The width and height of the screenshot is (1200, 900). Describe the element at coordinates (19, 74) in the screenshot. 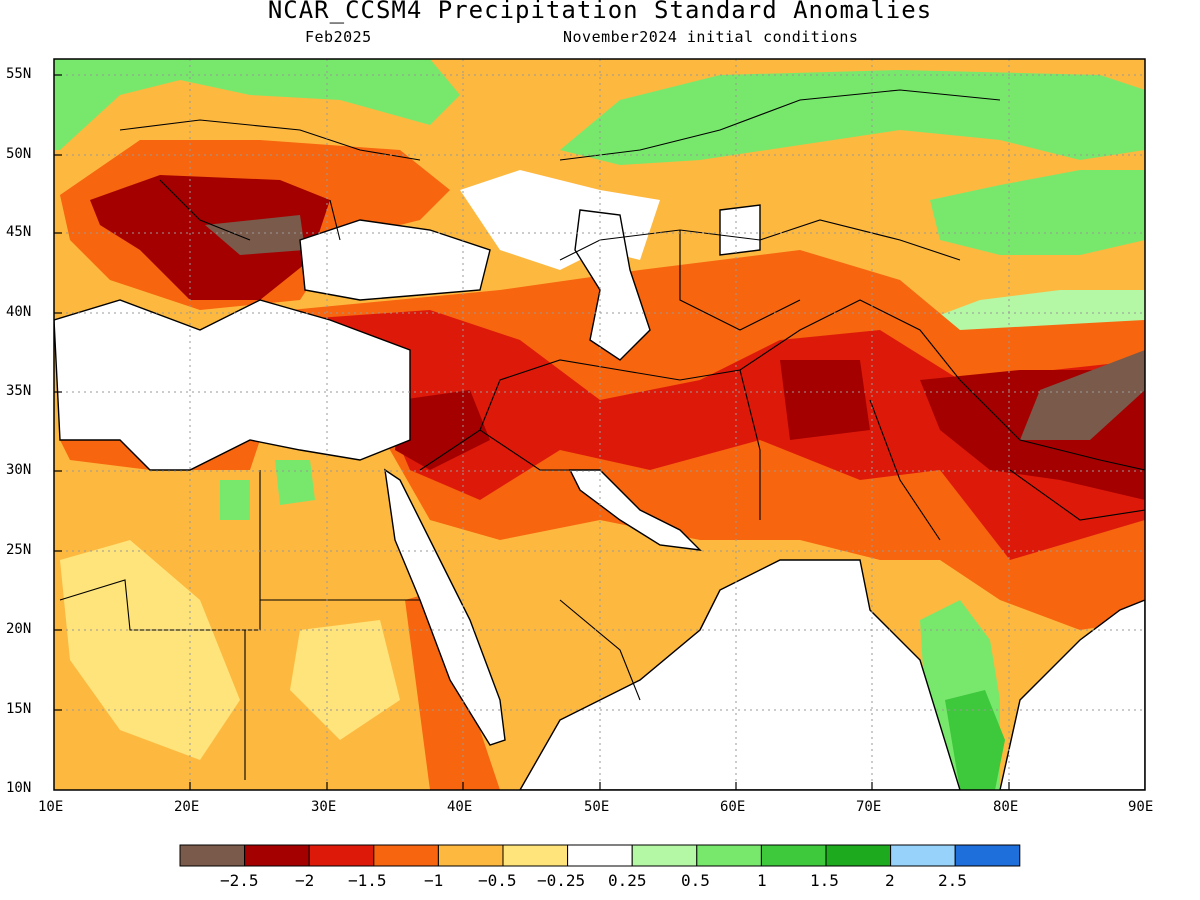

I see `lat-label-55n: 55N` at that location.